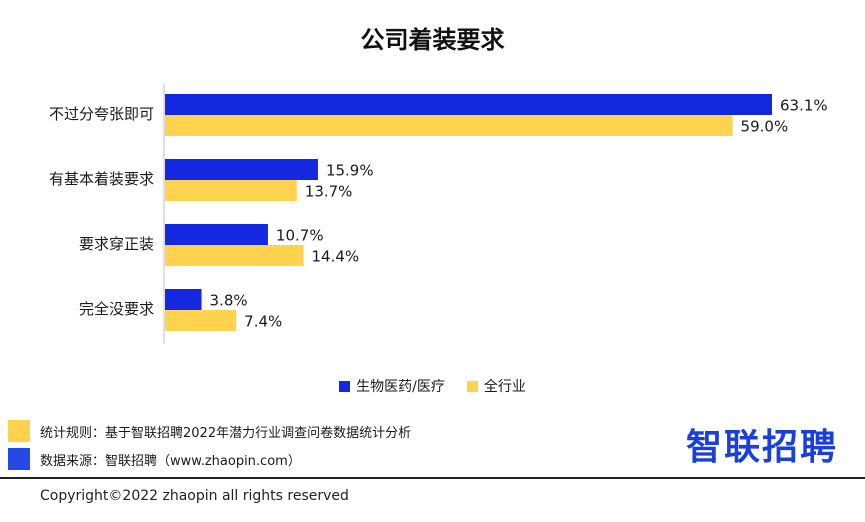 Image resolution: width=865 pixels, height=522 pixels. What do you see at coordinates (226, 433) in the screenshot?
I see `note-rule-text: 统计规则：基于智联招聘2022年潜力行业调查问卷数据统计分析` at bounding box center [226, 433].